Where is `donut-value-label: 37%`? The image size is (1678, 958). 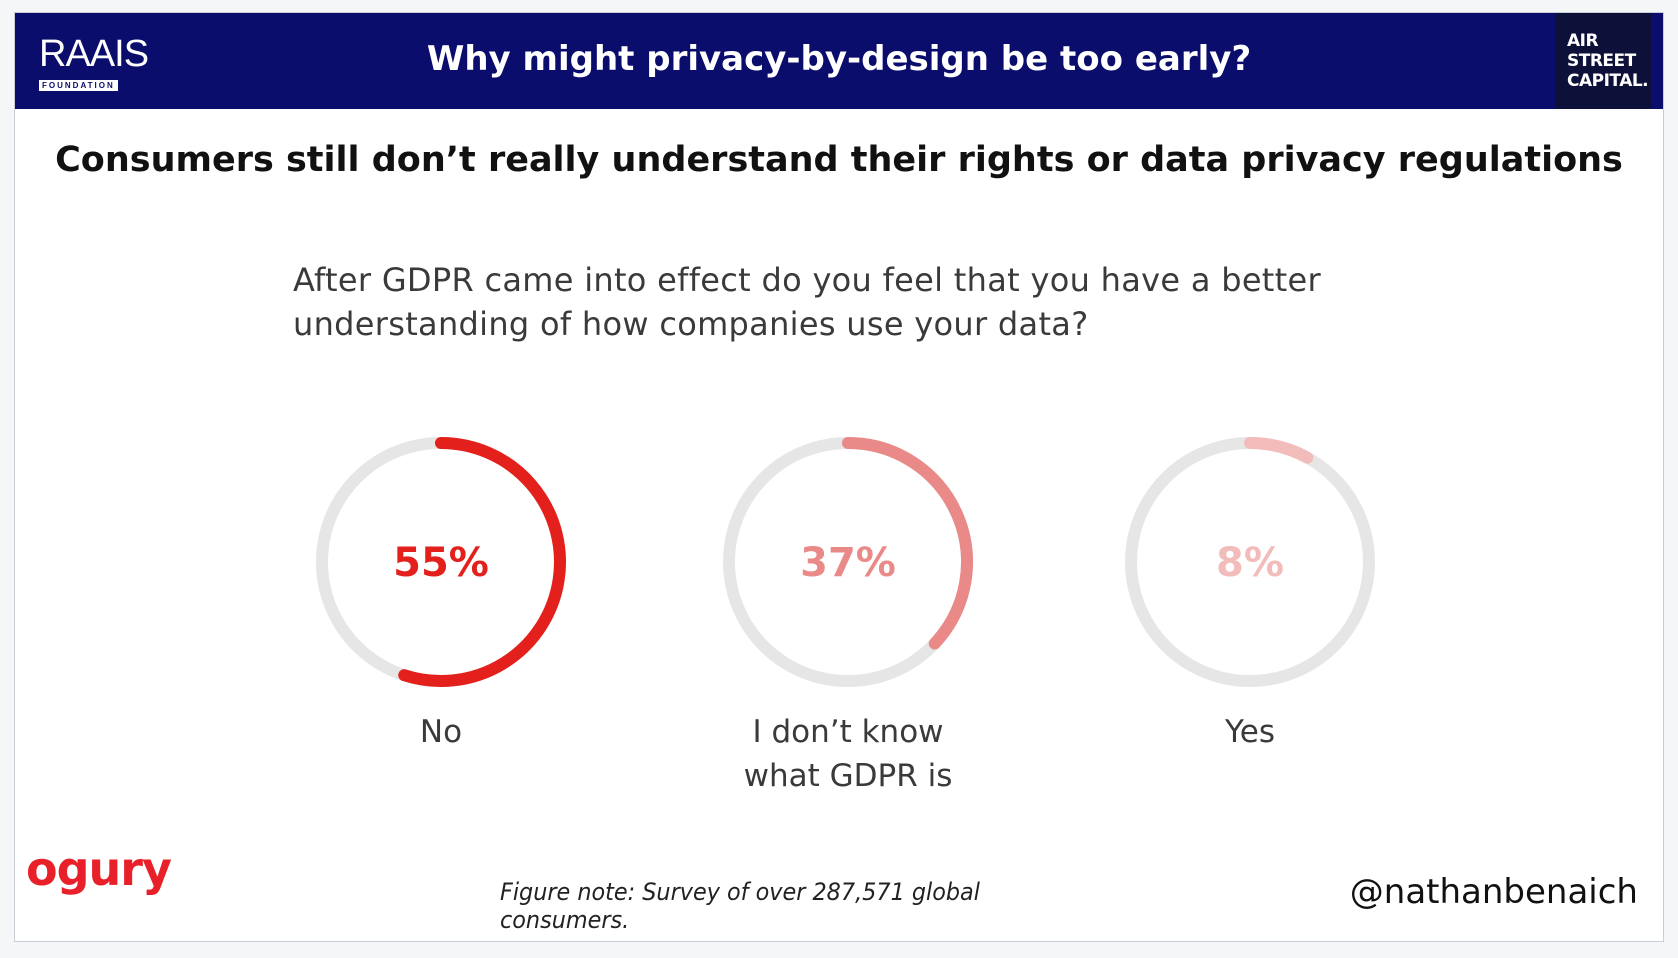
donut-value-label: 37% is located at coordinates (848, 563).